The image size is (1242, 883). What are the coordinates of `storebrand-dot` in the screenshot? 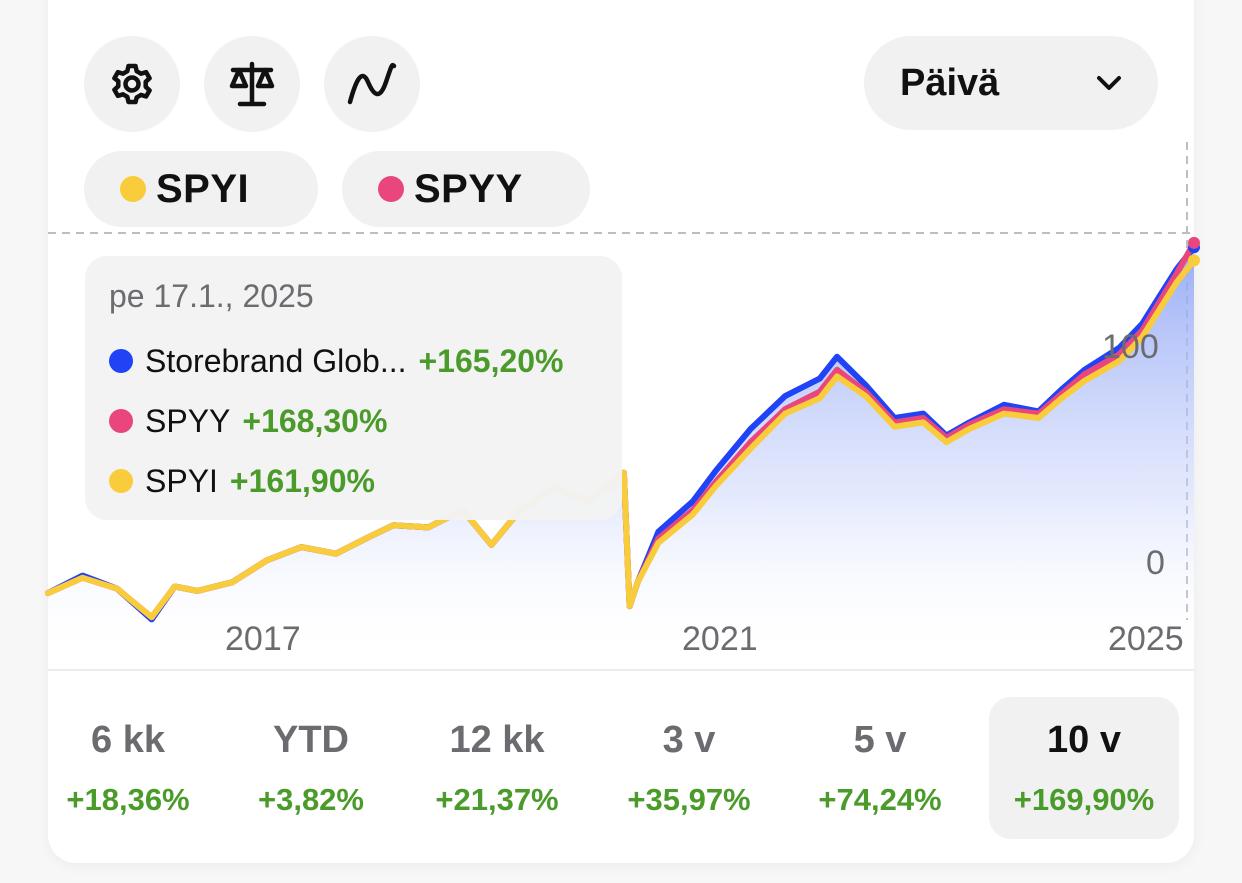 It's located at (121, 361).